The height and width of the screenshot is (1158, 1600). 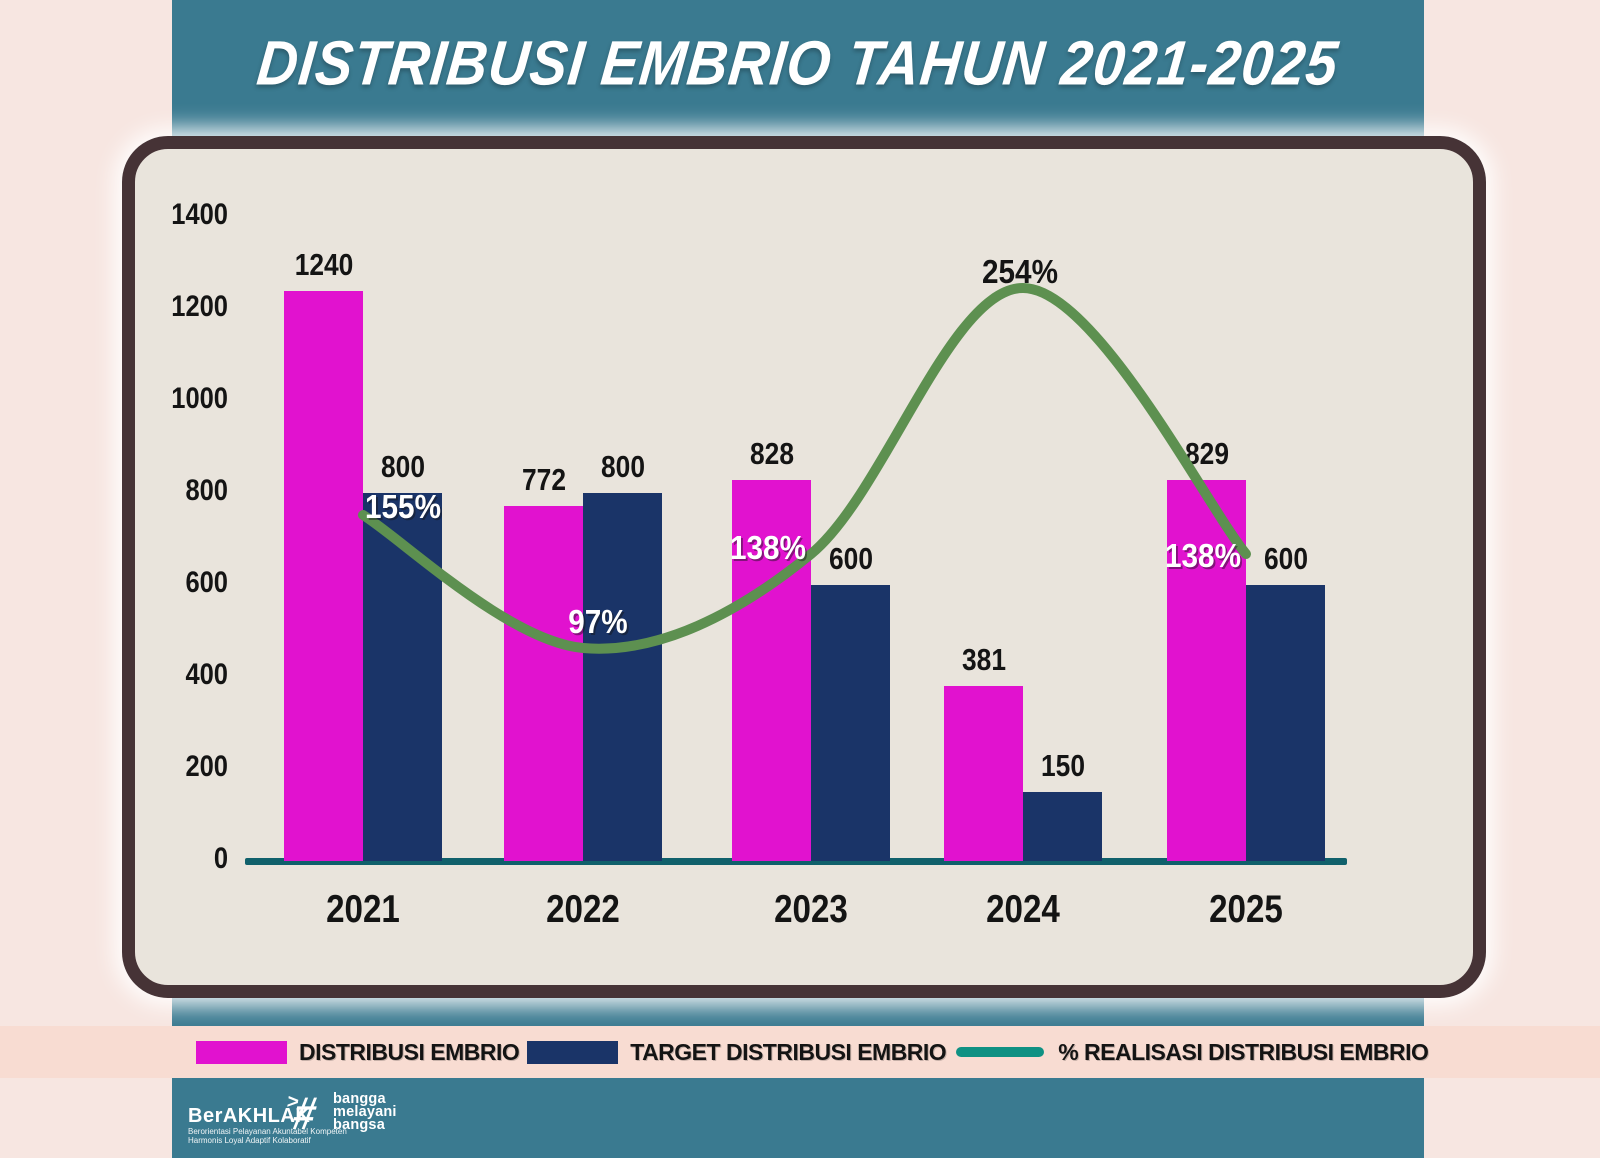 I want to click on y-tick-label: 1200, so click(x=199, y=306).